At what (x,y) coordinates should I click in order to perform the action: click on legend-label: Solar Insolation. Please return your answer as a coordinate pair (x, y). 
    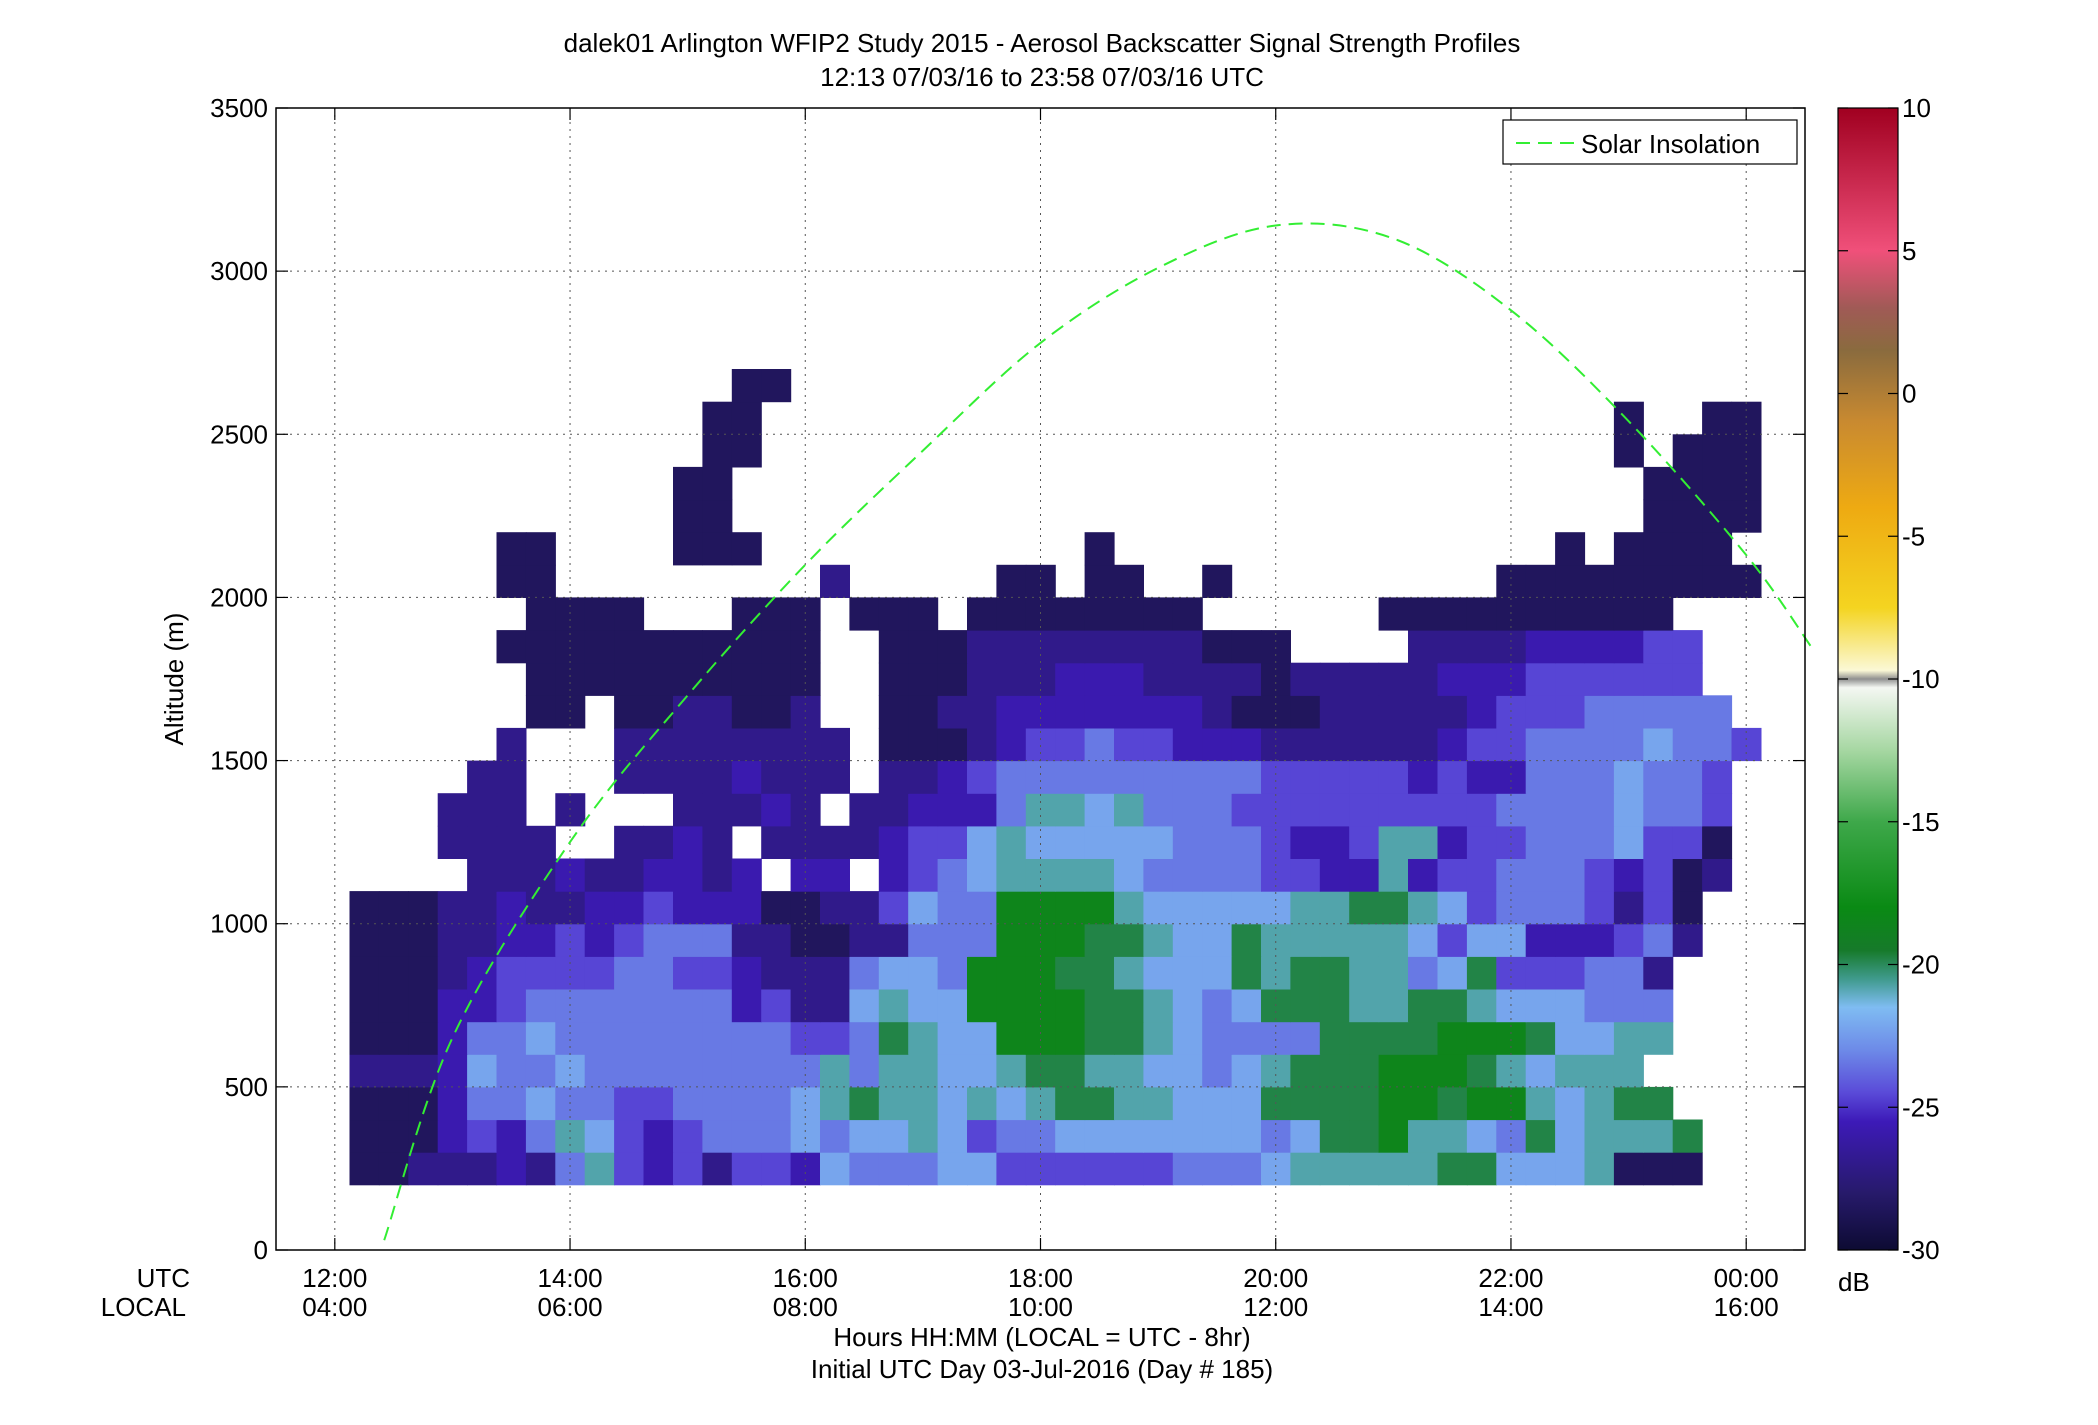
    Looking at the image, I should click on (1670, 144).